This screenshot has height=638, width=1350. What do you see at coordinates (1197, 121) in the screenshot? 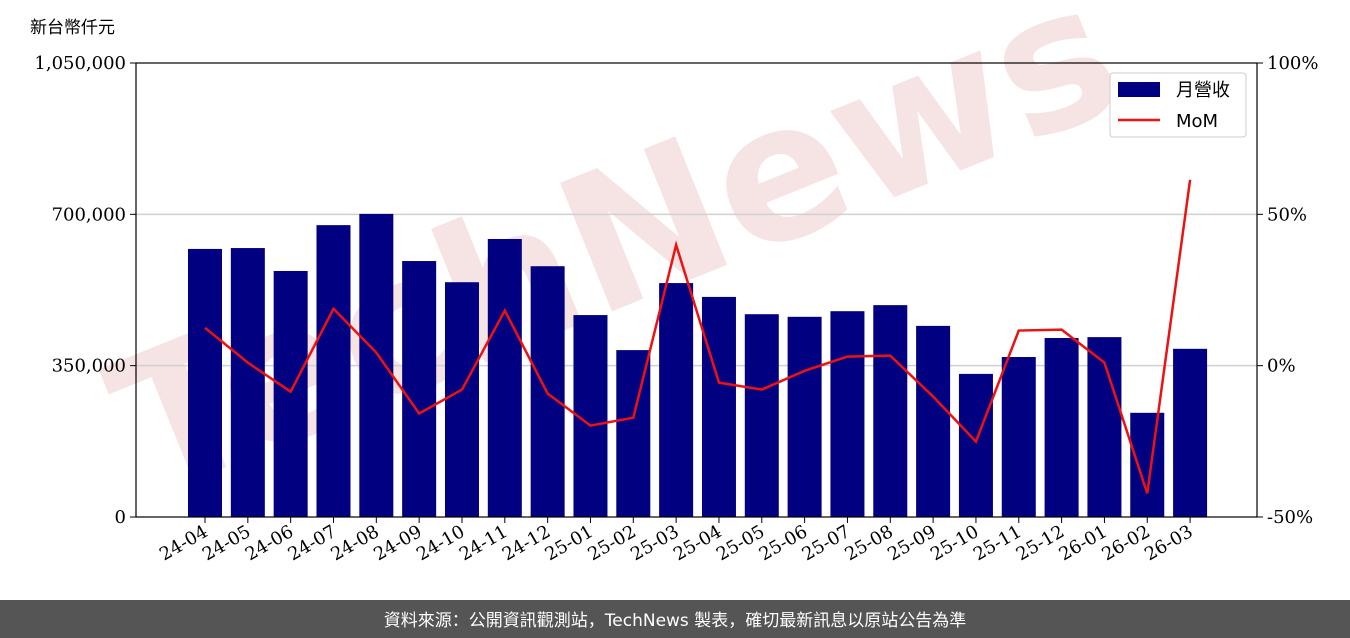
I see `legend-label: MoM` at bounding box center [1197, 121].